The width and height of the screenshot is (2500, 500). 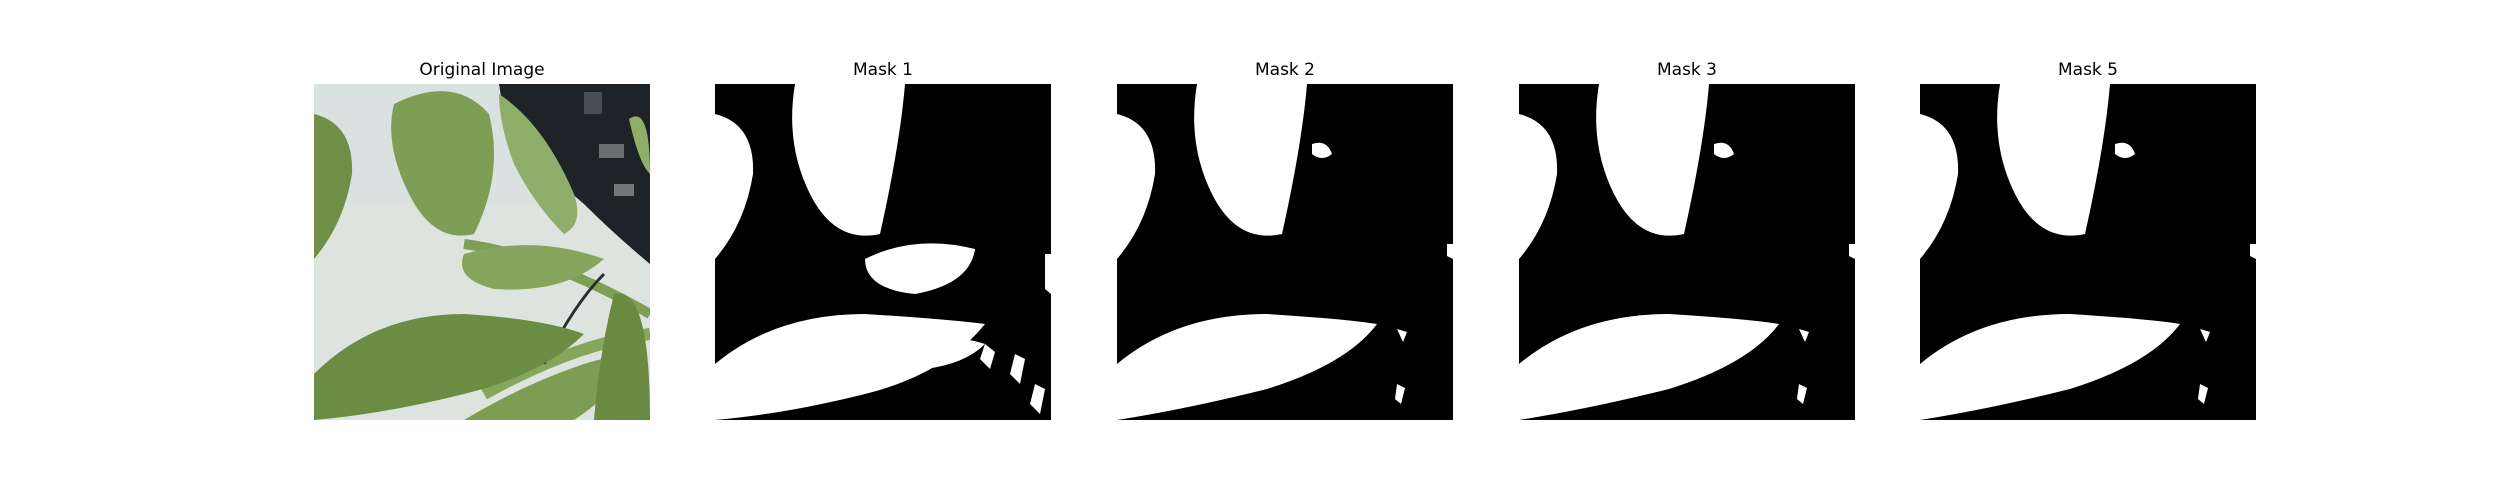 I want to click on mask-1-image, so click(x=883, y=252).